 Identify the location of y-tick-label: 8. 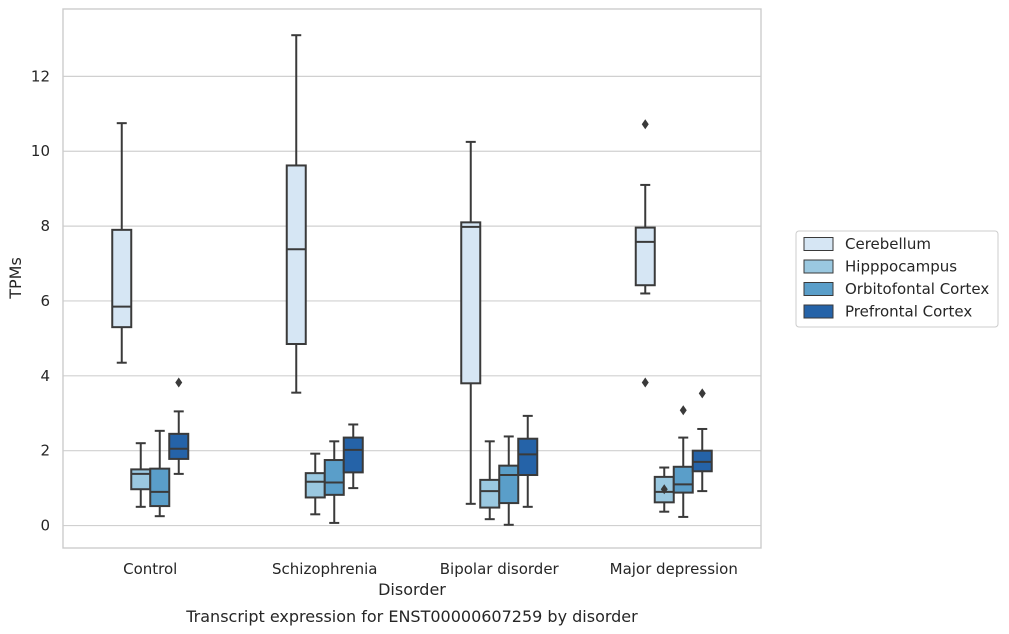
(45, 226).